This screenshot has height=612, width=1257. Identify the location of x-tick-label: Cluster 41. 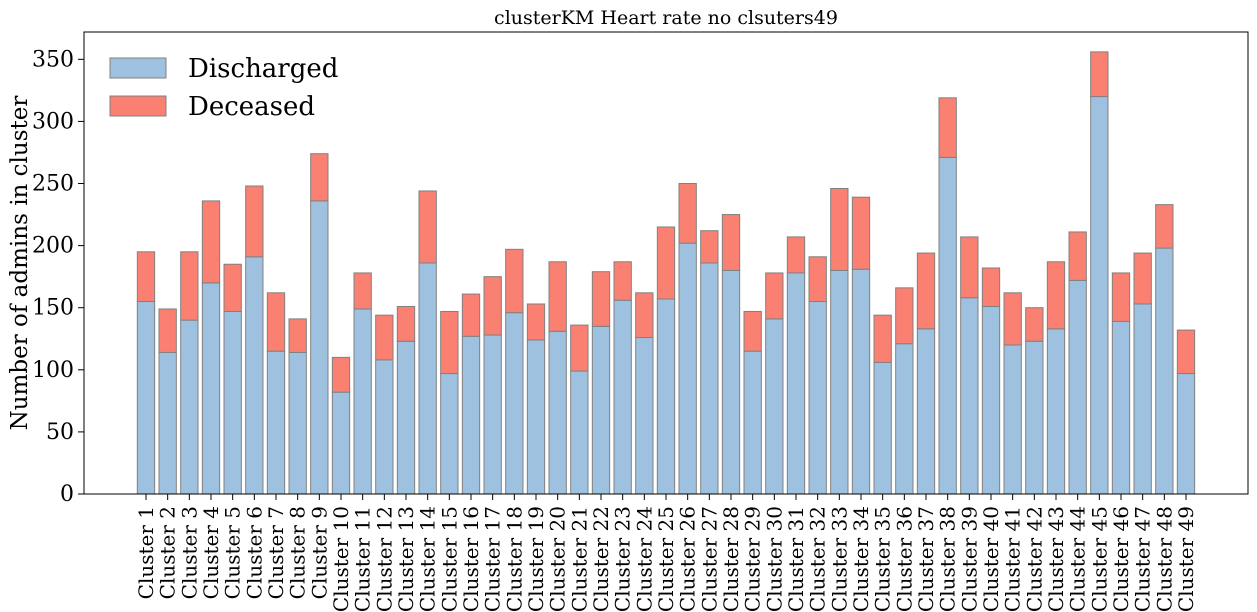
(1013, 559).